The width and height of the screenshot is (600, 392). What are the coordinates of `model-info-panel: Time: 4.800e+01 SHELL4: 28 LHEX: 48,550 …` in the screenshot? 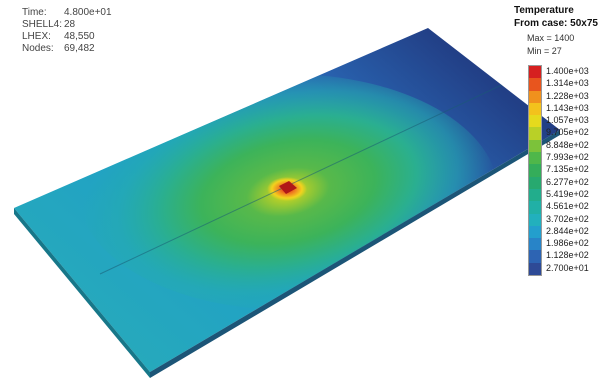 It's located at (67, 31).